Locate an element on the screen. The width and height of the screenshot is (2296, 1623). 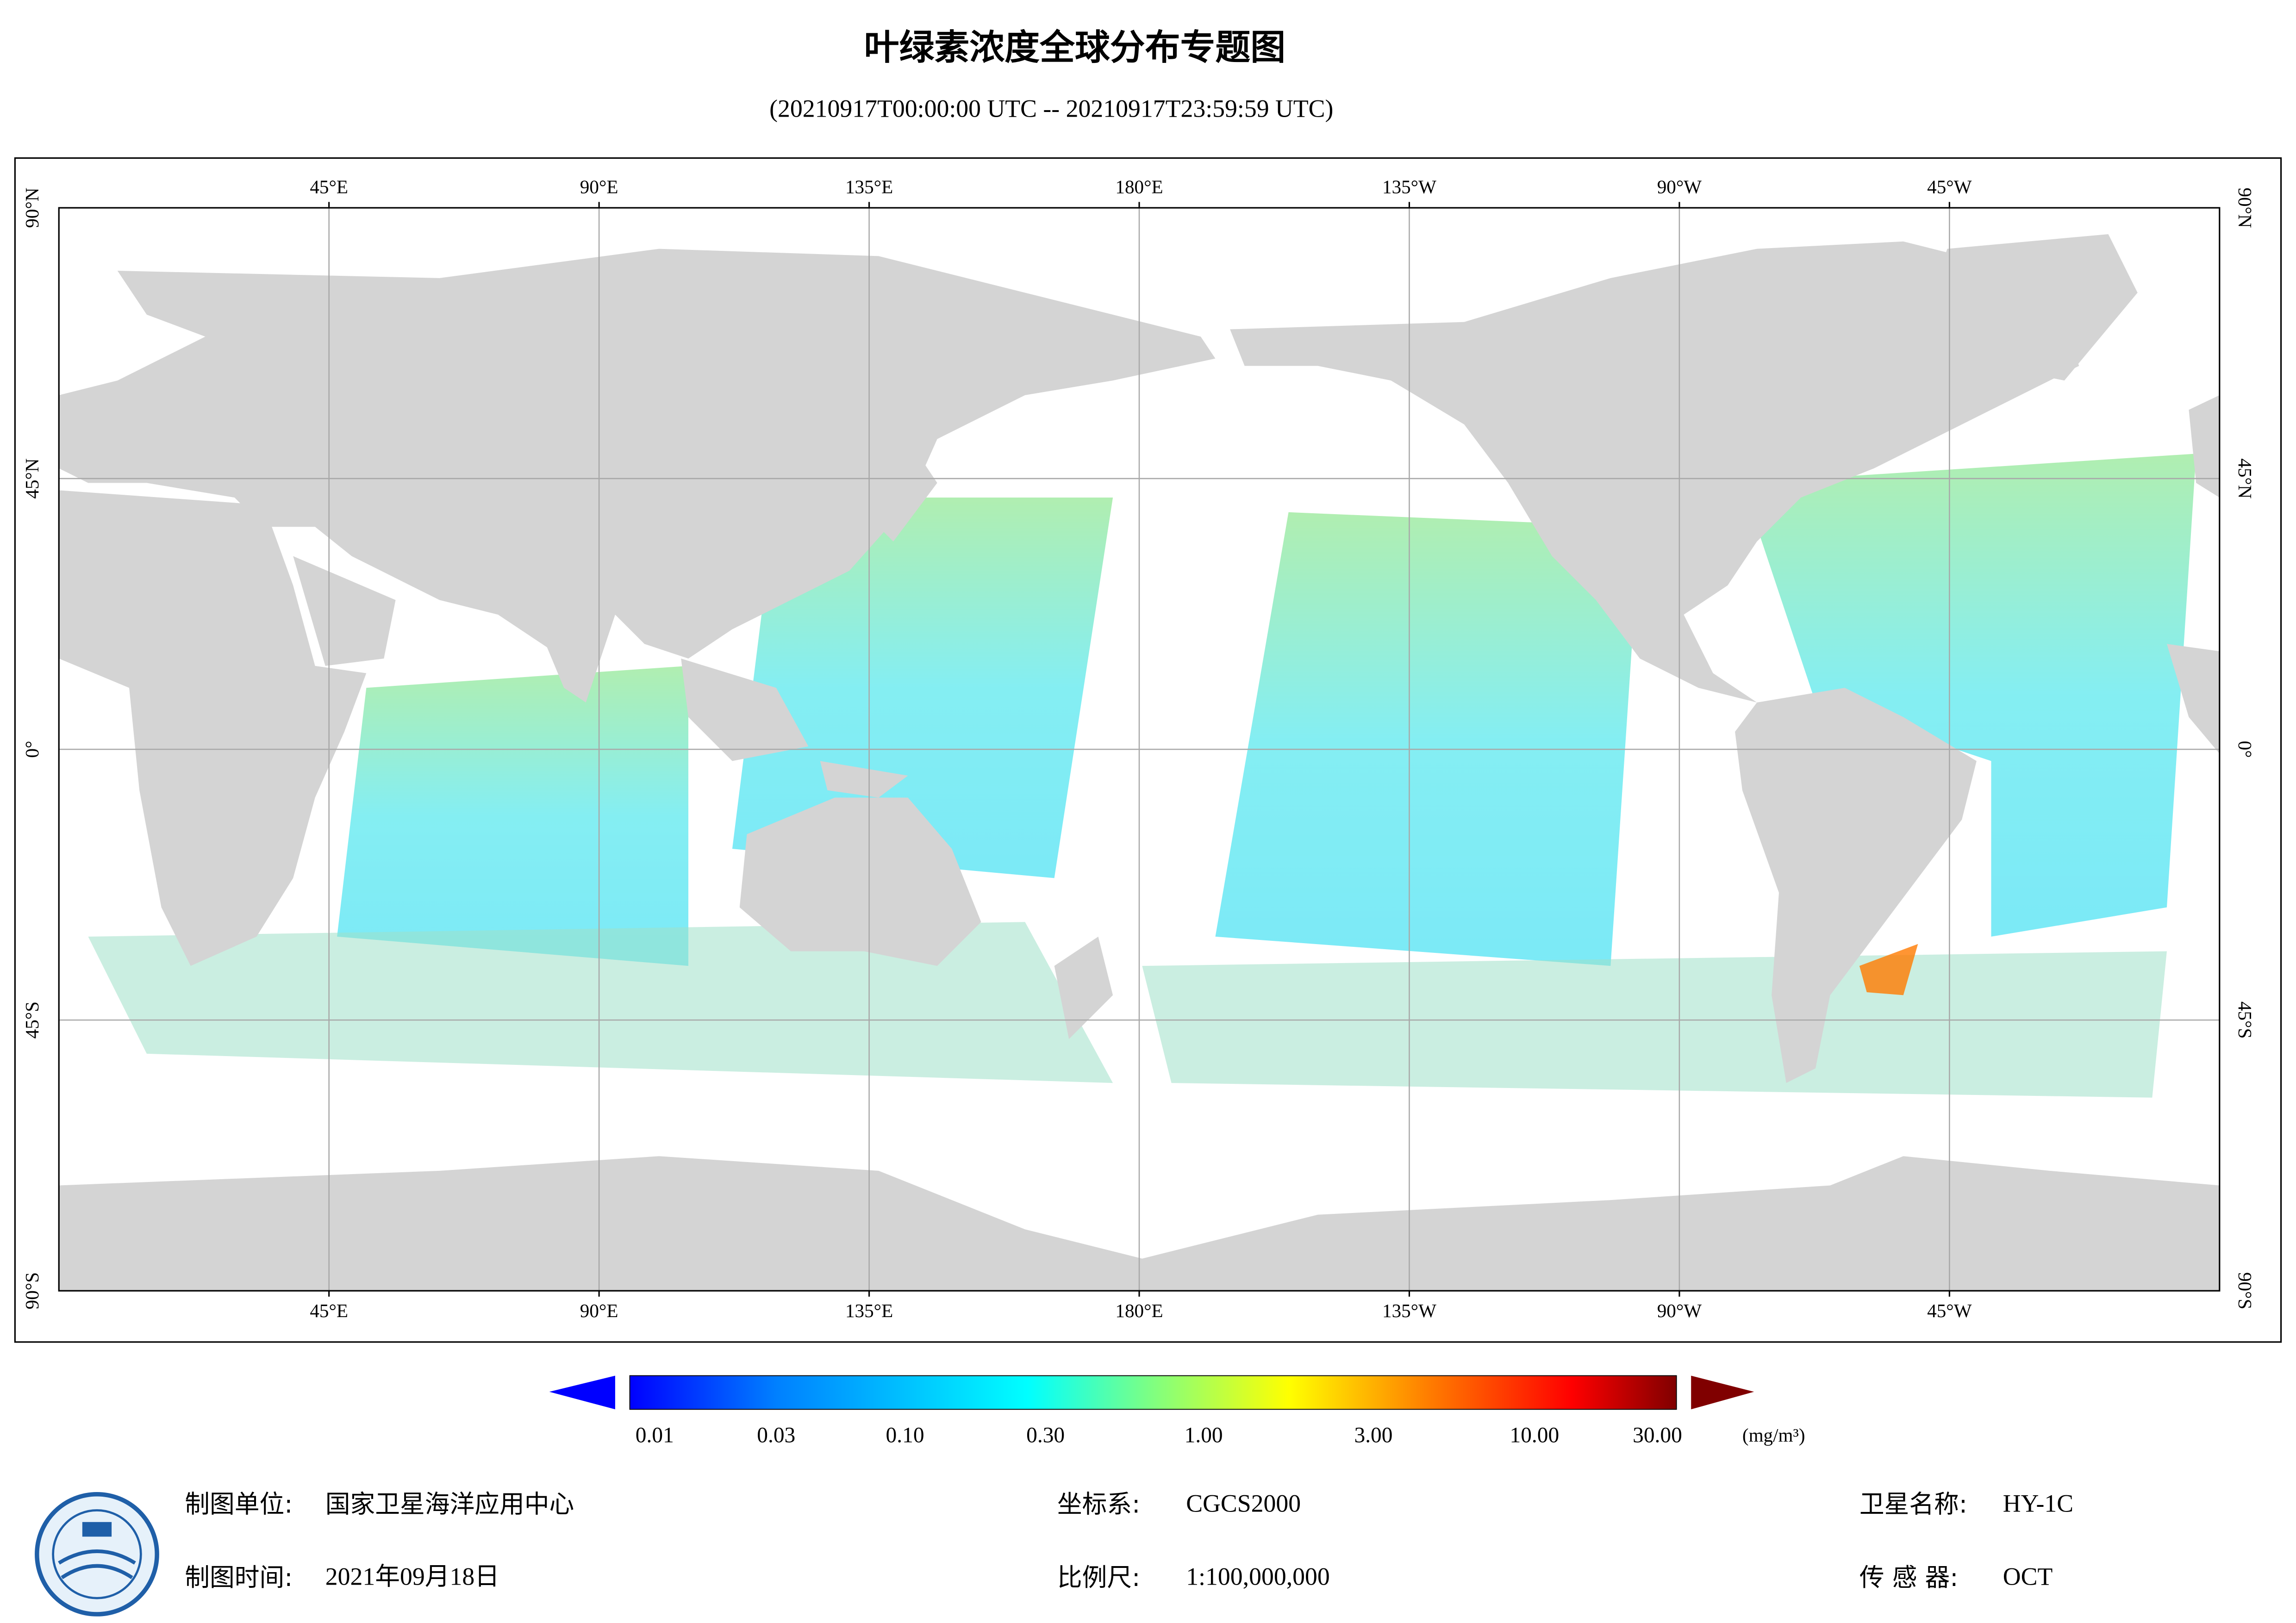
footer-label: 制图单位: is located at coordinates (239, 1504).